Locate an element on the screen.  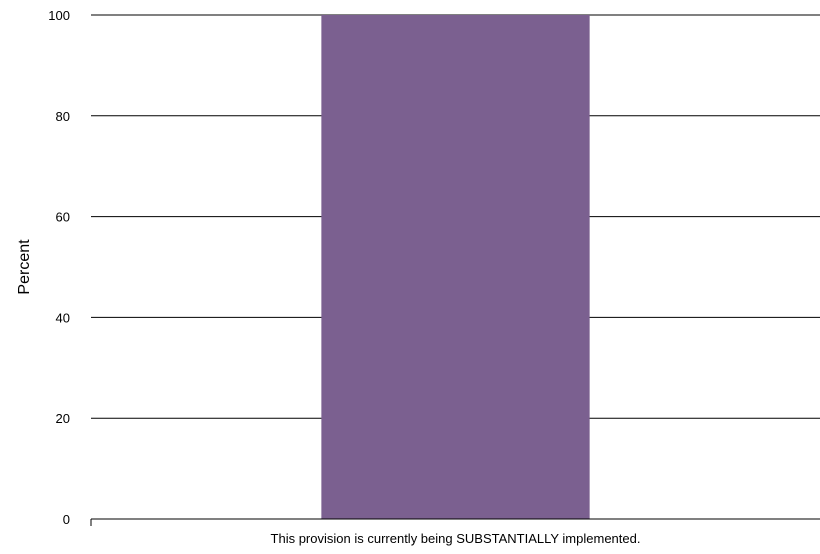
y-tick-label: 0 is located at coordinates (66, 519).